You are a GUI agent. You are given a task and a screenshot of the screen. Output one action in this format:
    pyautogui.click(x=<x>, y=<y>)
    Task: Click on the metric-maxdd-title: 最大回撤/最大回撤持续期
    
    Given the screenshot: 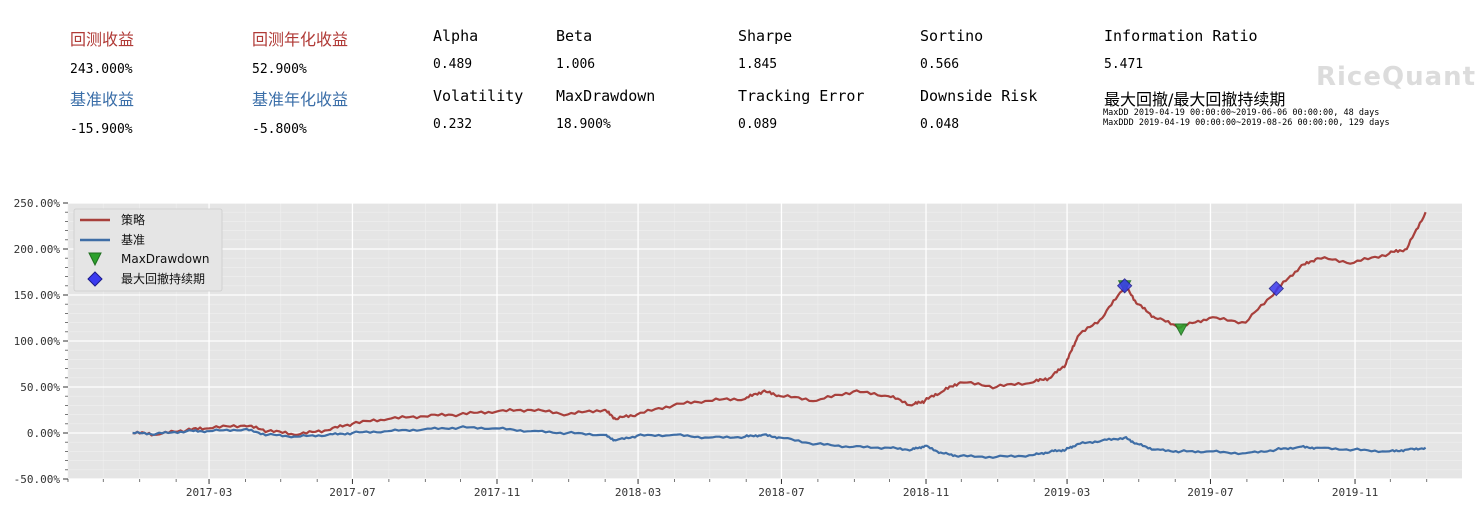 What is the action you would take?
    pyautogui.click(x=1194, y=98)
    